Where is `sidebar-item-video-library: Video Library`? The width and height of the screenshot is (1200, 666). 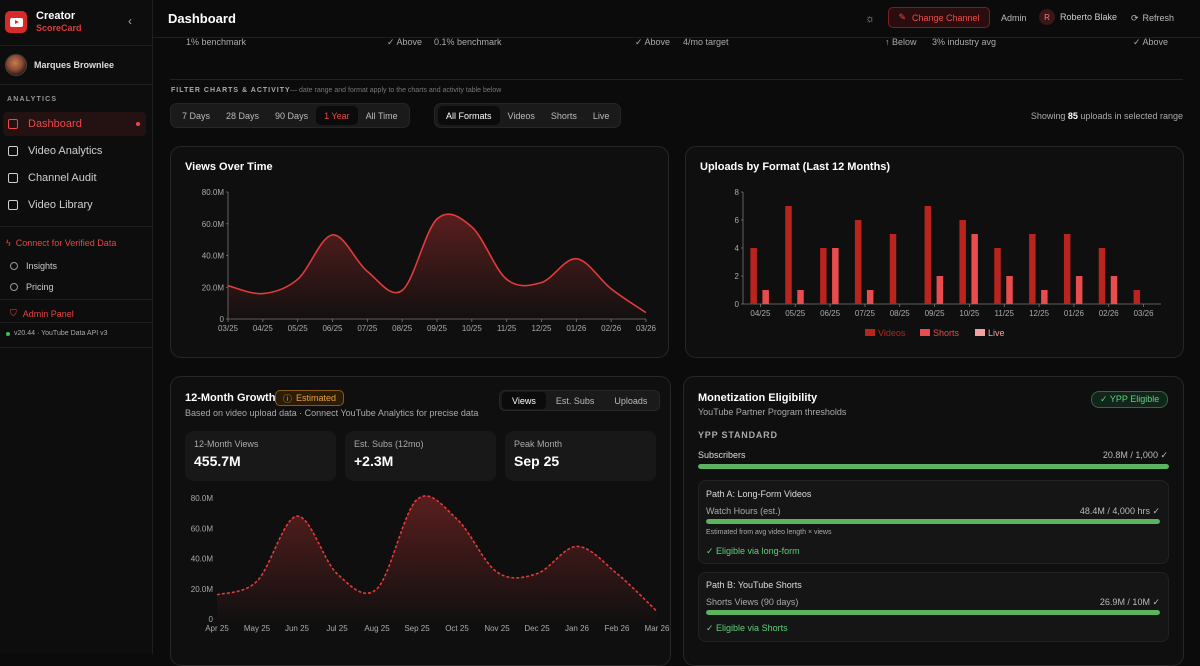
sidebar-item-video-library: Video Library is located at coordinates (74, 205).